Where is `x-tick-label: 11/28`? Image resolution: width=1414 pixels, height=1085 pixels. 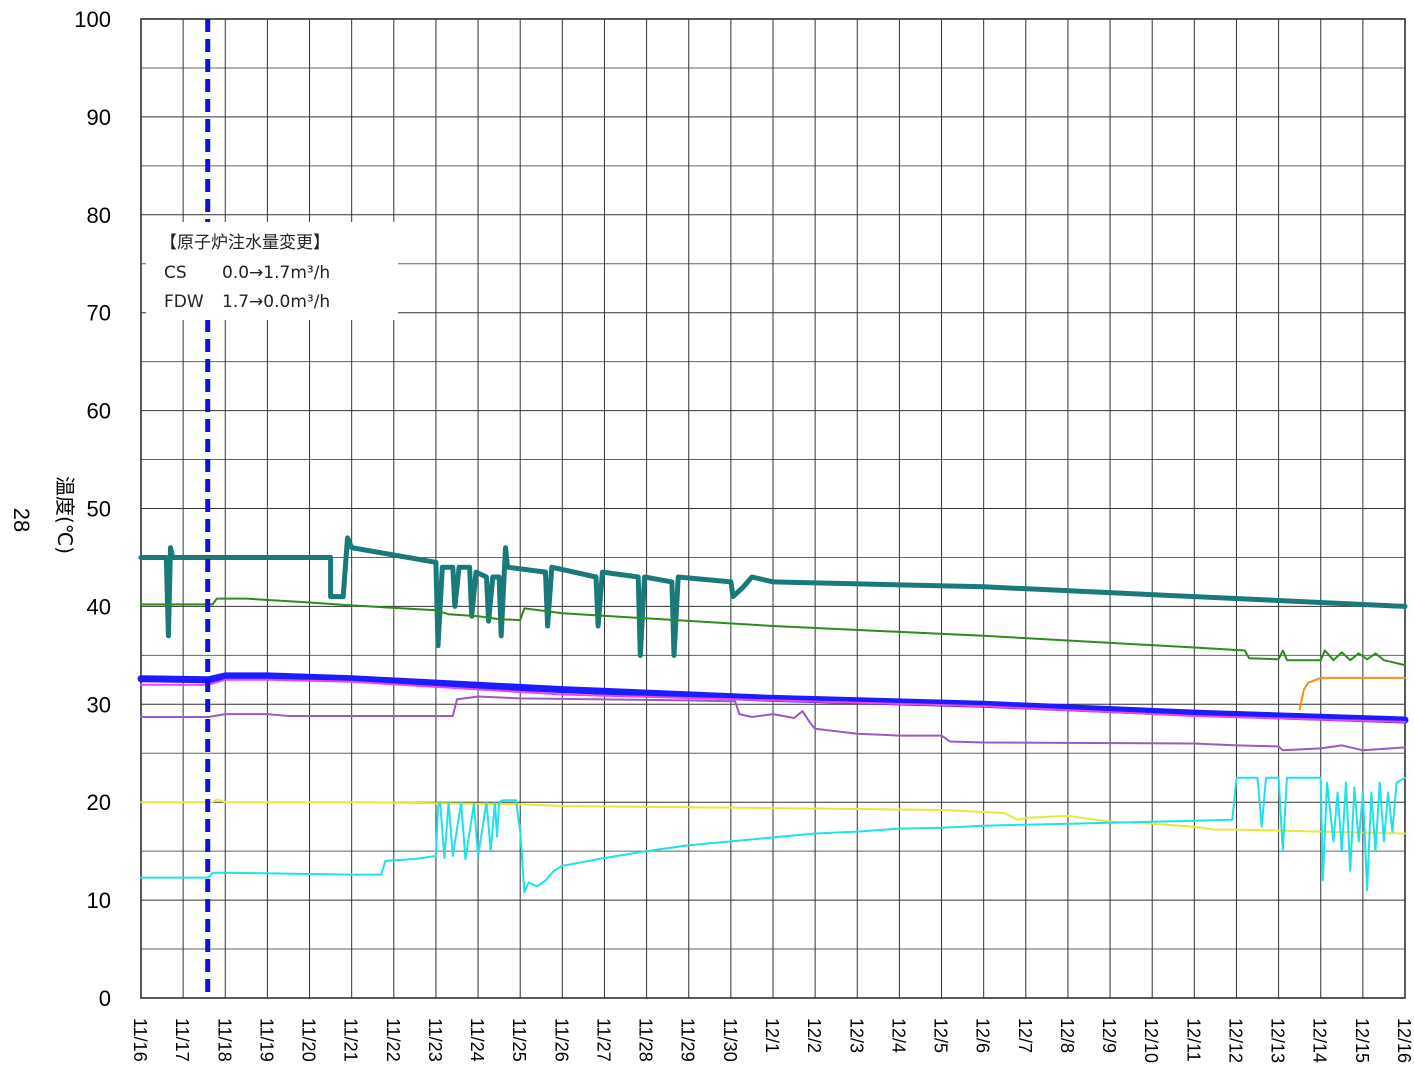 x-tick-label: 11/28 is located at coordinates (646, 1040).